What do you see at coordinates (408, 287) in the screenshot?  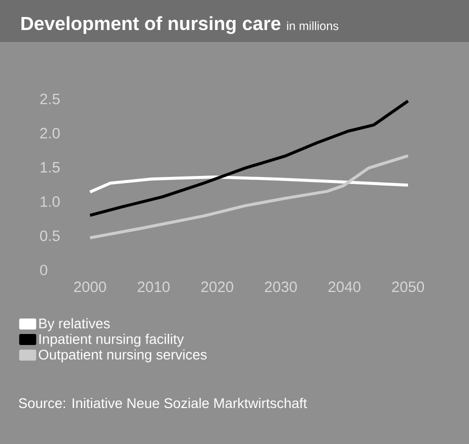 I see `x-tick-label: 2050` at bounding box center [408, 287].